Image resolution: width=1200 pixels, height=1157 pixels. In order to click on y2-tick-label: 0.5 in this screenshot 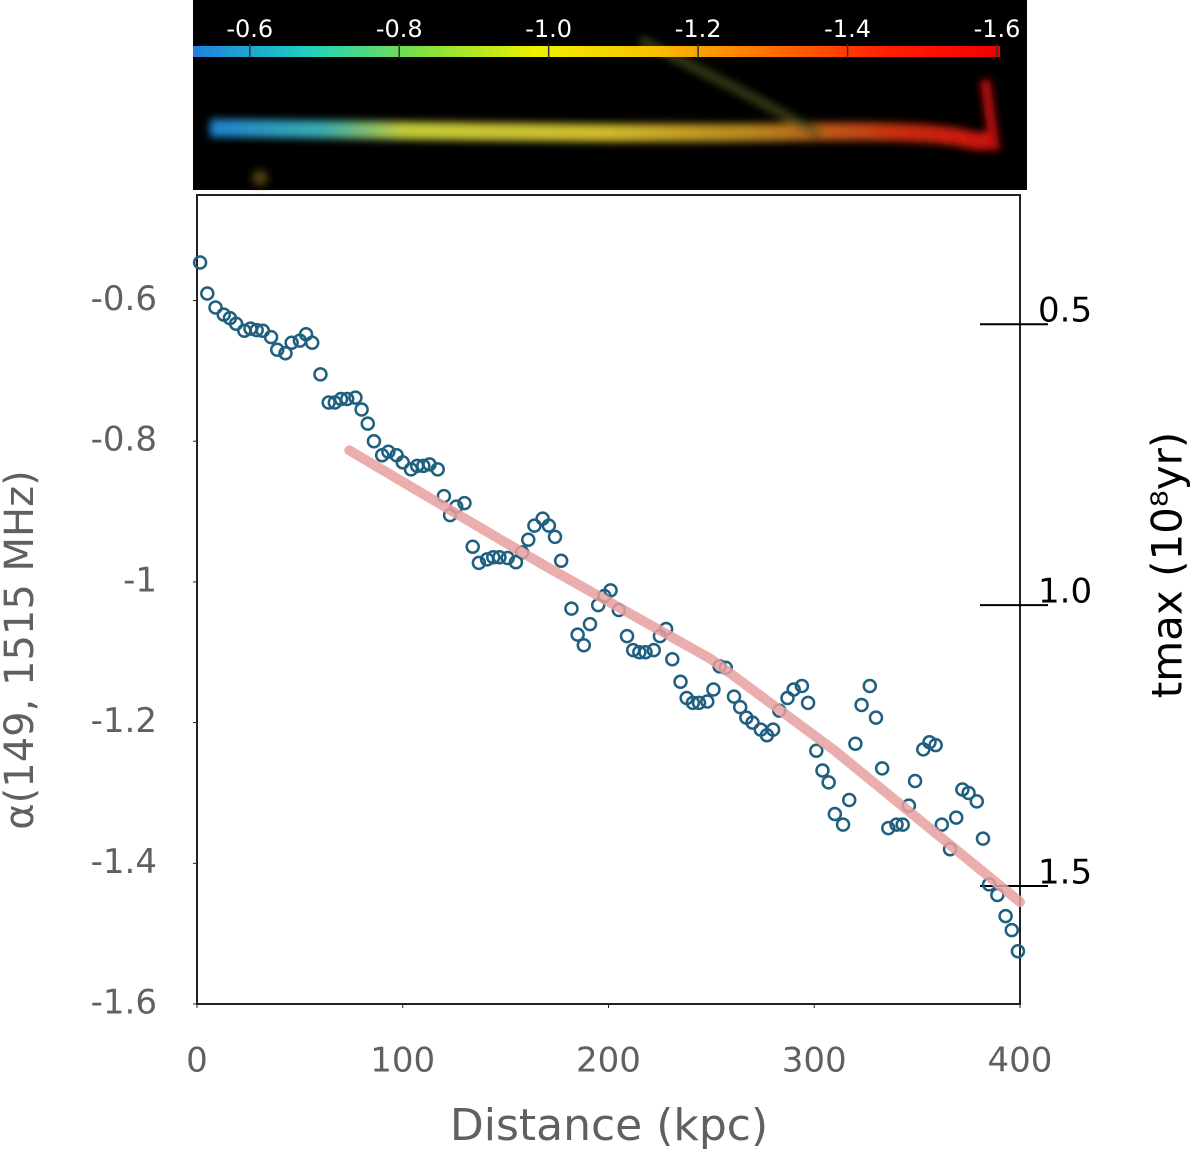, I will do `click(1065, 311)`.